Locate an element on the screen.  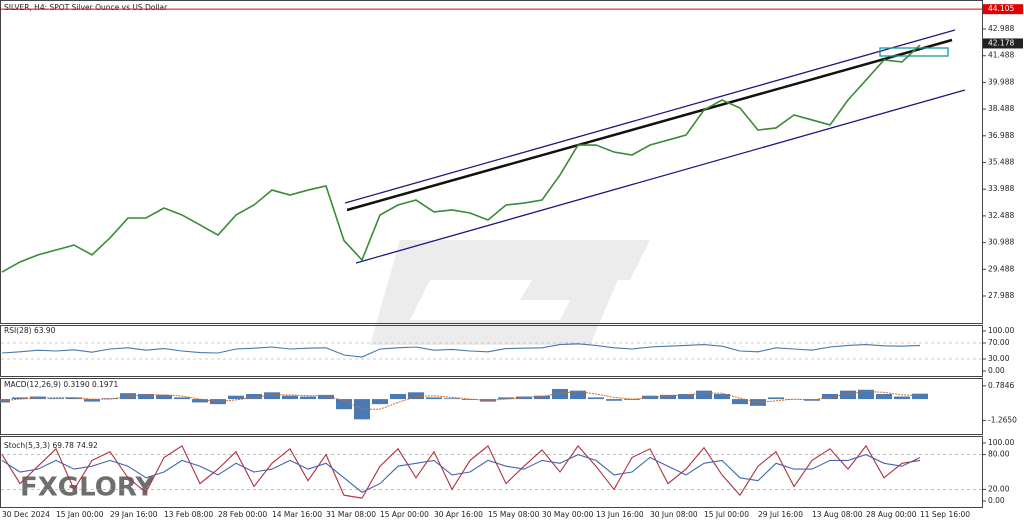
panel-title: MACD(12,26,9) 0.3190 0.1971 is located at coordinates (61, 384).